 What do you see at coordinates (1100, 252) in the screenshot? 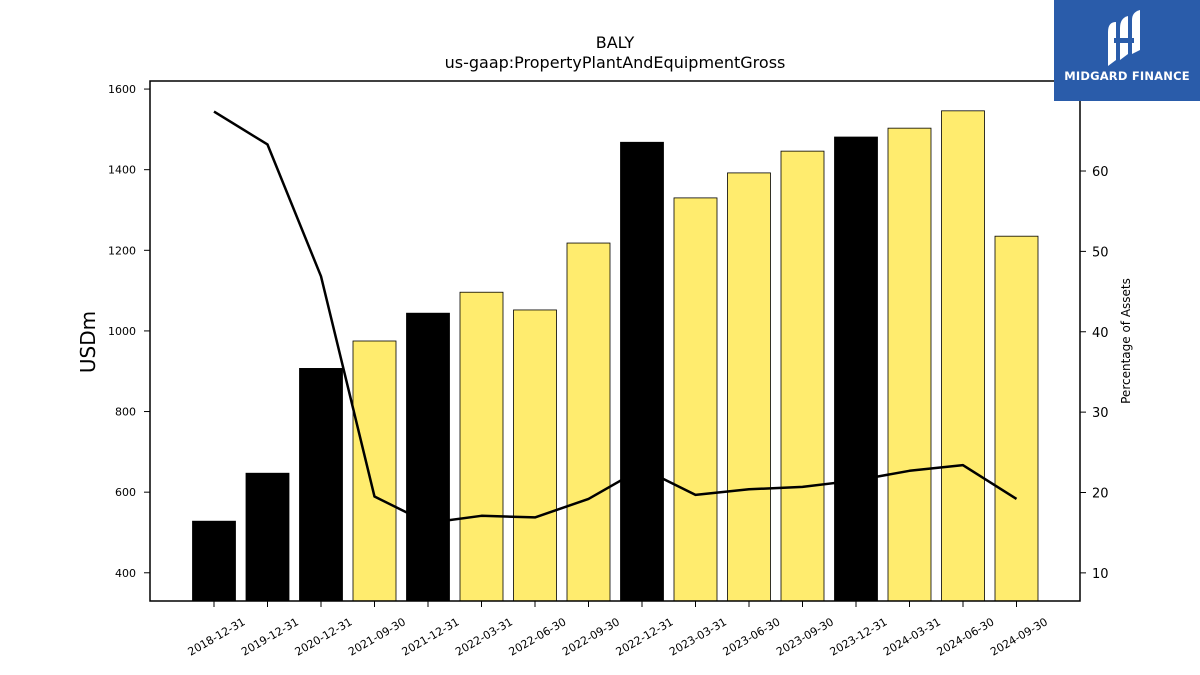
I see `y2-tick-label: 50` at bounding box center [1100, 252].